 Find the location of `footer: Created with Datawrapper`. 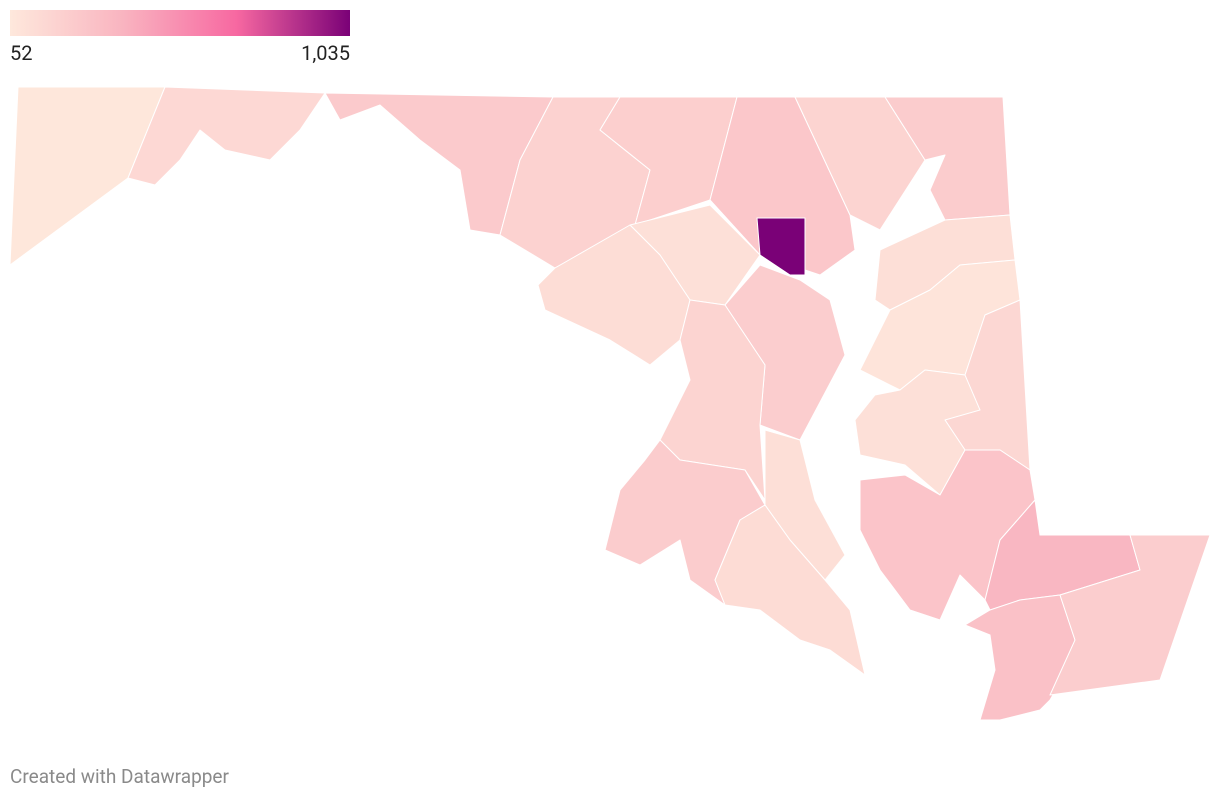

footer: Created with Datawrapper is located at coordinates (119, 776).